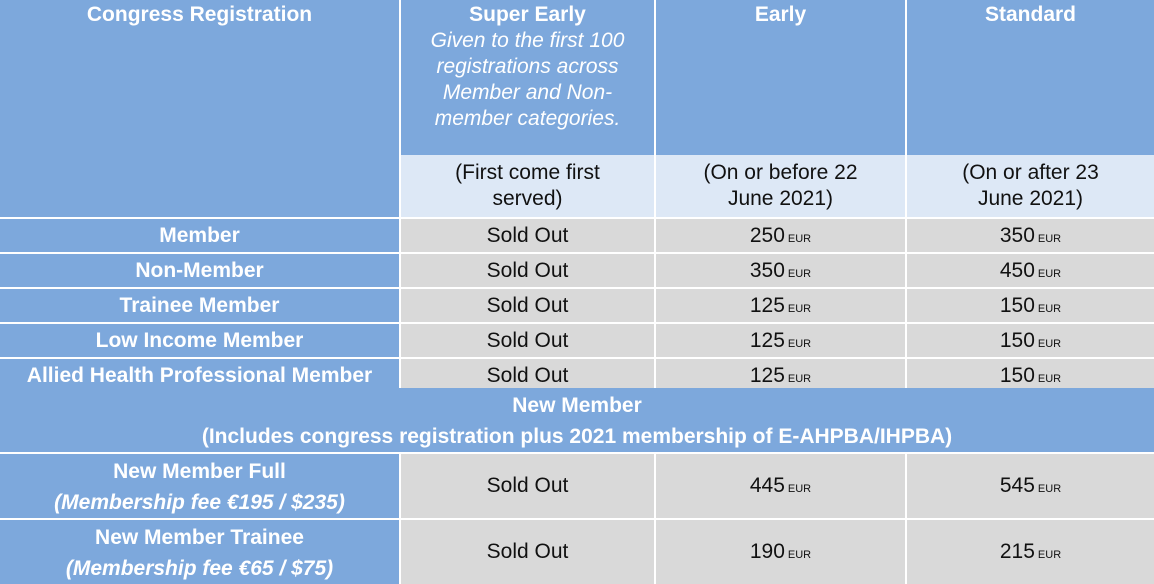  Describe the element at coordinates (527, 40) in the screenshot. I see `super-early-note-line: Given to the first 100` at that location.